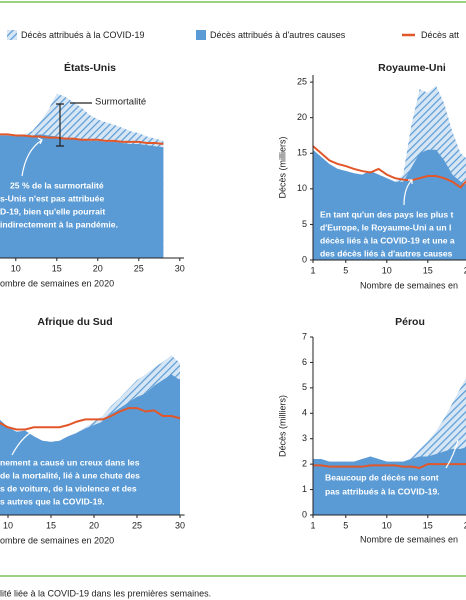  Describe the element at coordinates (386, 253) in the screenshot. I see `annotation: des décès liés à d'autres causes` at that location.